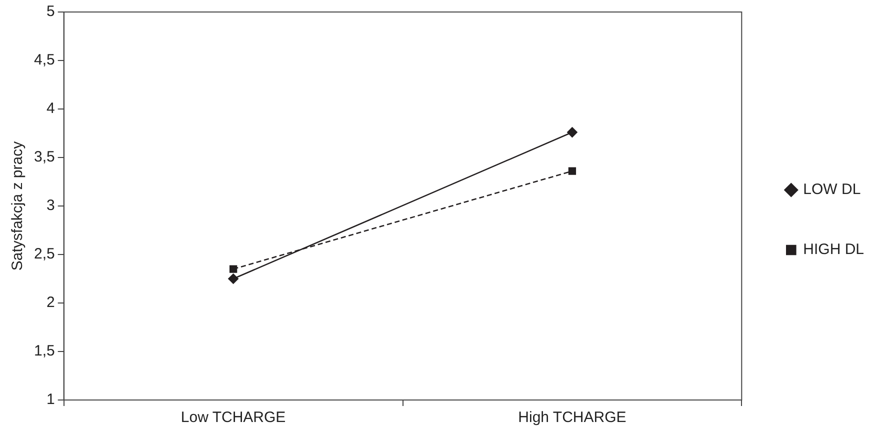 The width and height of the screenshot is (884, 430). What do you see at coordinates (44, 254) in the screenshot?
I see `y-tick-label: 2,5` at bounding box center [44, 254].